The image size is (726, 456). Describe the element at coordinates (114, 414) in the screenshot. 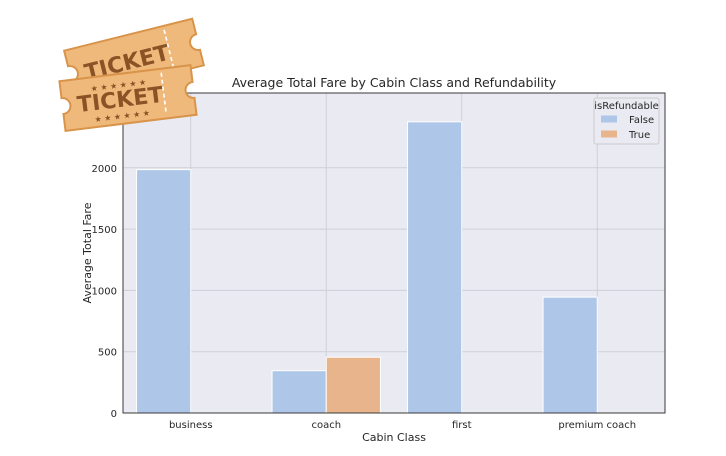

I see `y-tick-label: 0` at that location.